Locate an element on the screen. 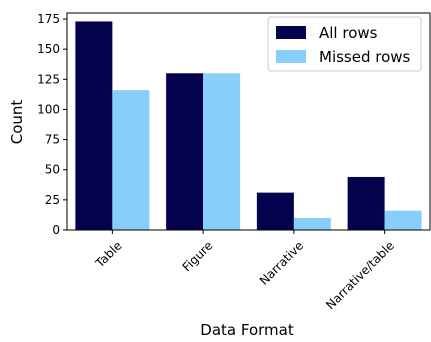 Image resolution: width=431 pixels, height=342 pixels. y-tick-label: 25 is located at coordinates (52, 200).